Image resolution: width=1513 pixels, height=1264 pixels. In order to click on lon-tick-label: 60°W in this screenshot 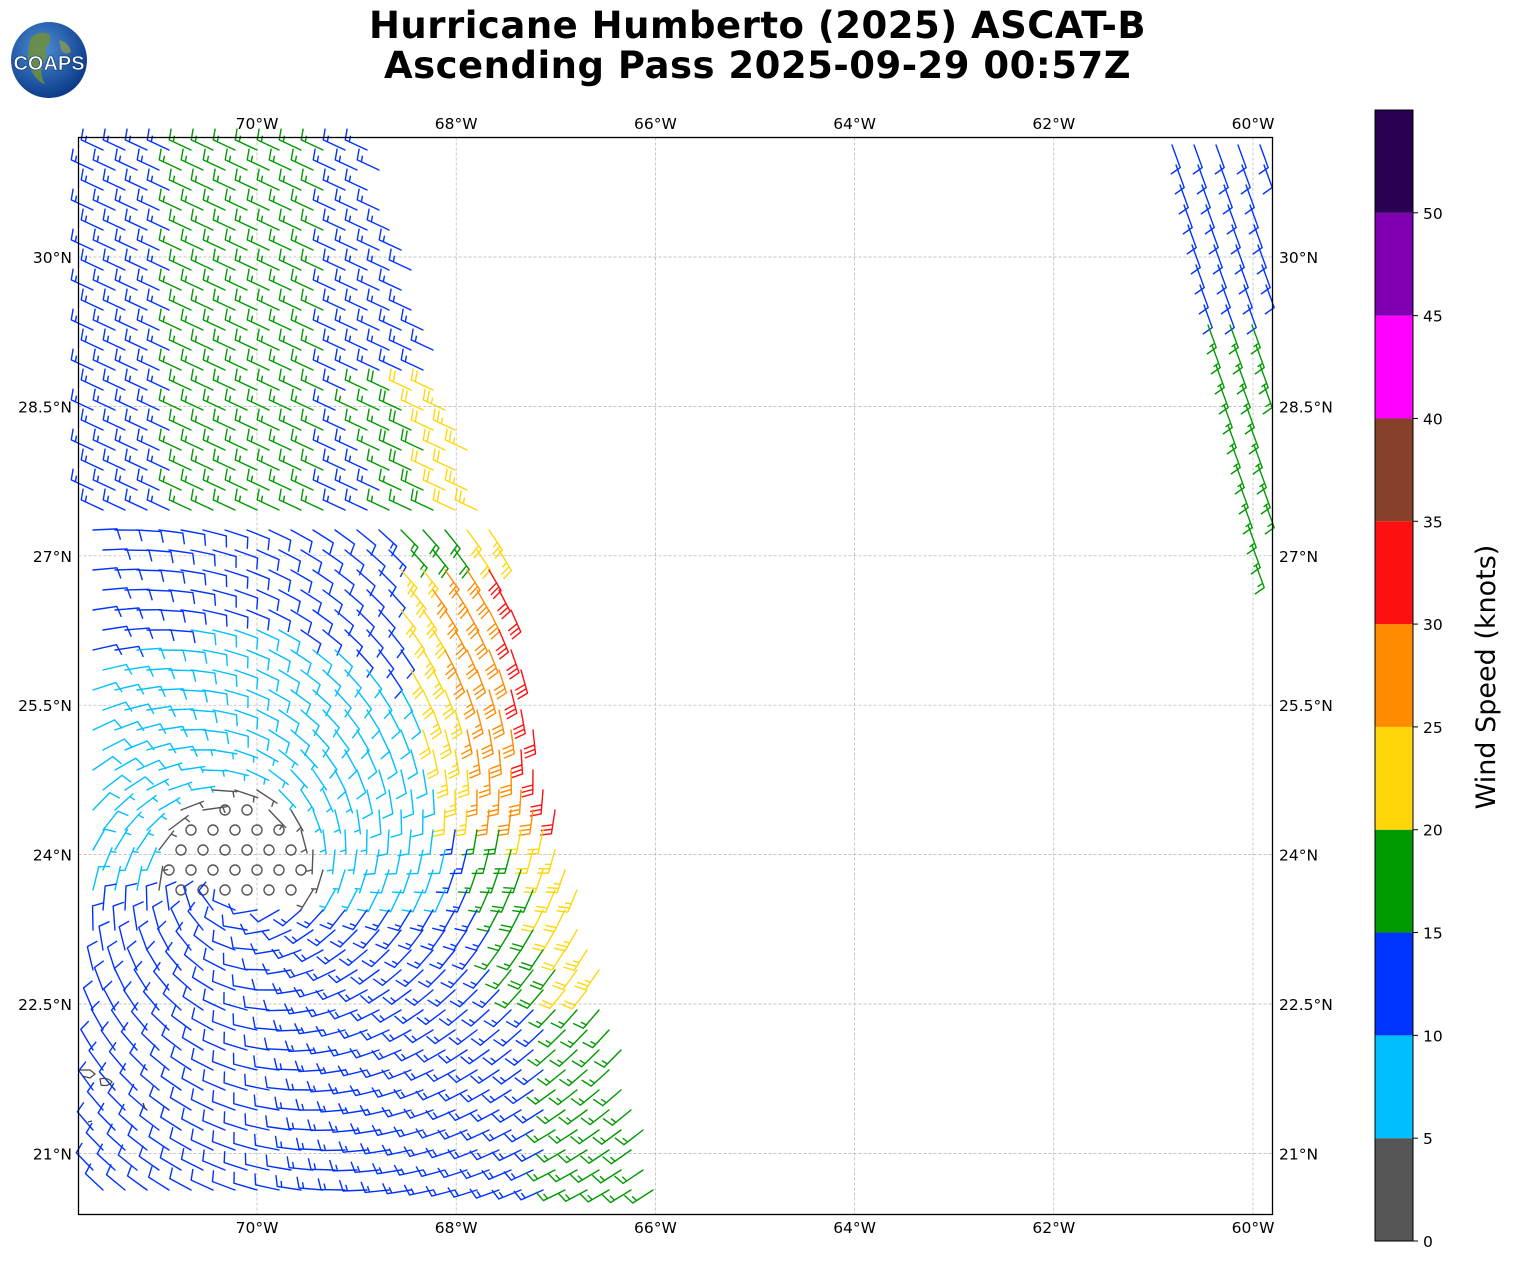, I will do `click(1253, 1228)`.